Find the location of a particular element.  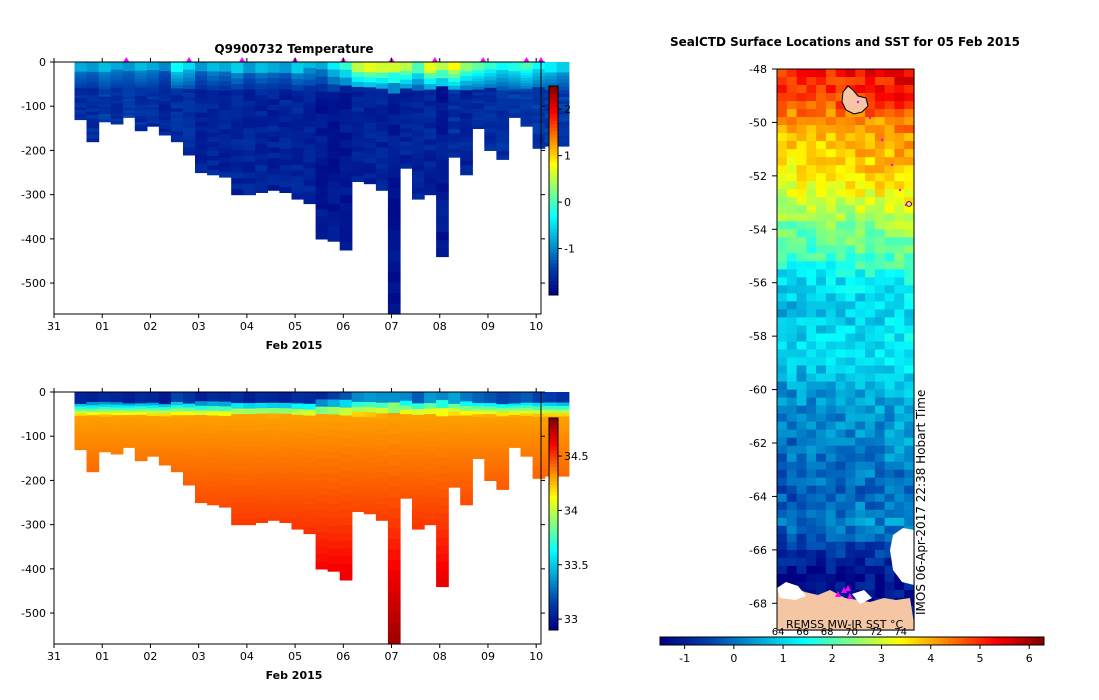

track-point is located at coordinates (892, 165).